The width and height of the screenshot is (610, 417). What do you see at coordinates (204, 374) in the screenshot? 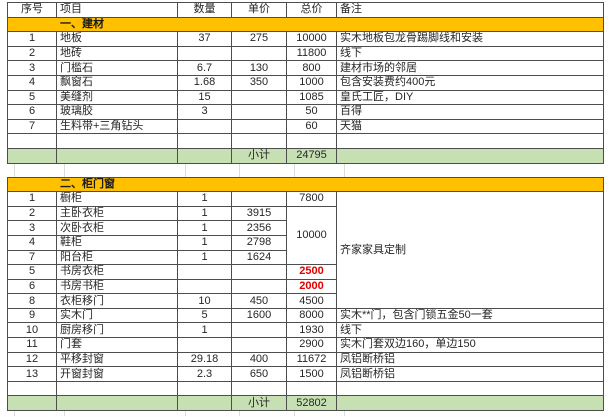
I see `cell-qty: 2.3` at bounding box center [204, 374].